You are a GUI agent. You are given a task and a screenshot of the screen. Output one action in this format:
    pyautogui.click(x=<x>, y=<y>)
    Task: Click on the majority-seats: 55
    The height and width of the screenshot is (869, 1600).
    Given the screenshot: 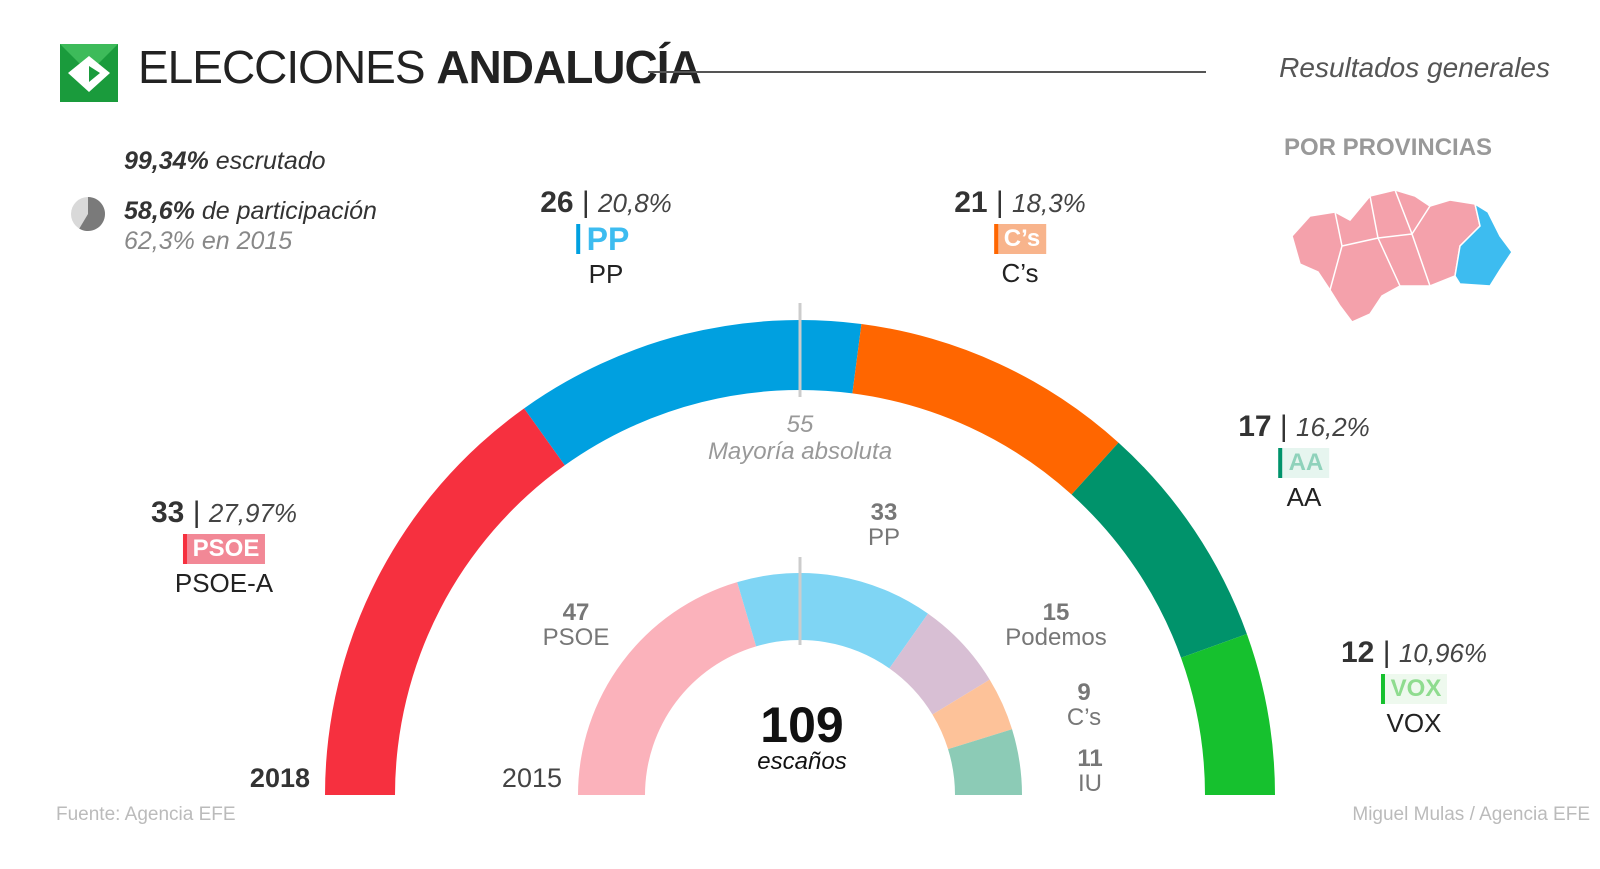 What is the action you would take?
    pyautogui.click(x=800, y=424)
    